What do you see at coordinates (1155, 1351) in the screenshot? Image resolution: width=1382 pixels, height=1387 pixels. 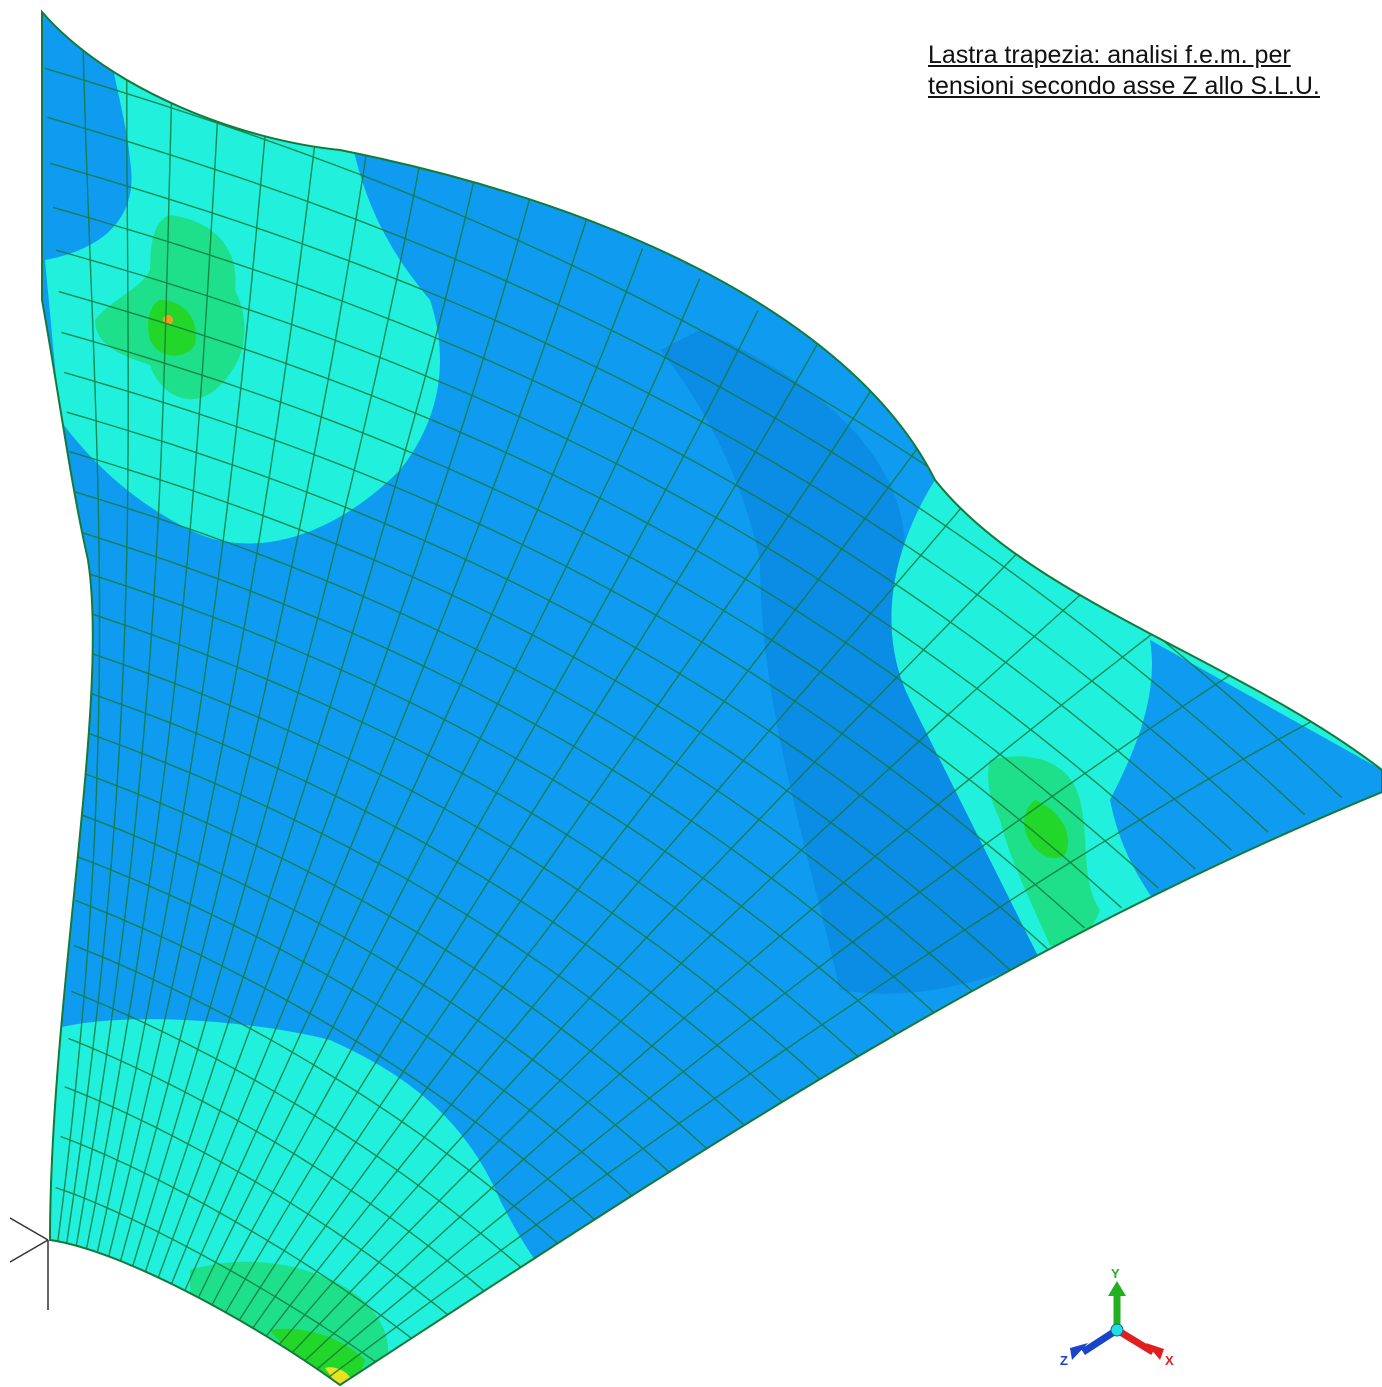 I see `x-arrow-head` at bounding box center [1155, 1351].